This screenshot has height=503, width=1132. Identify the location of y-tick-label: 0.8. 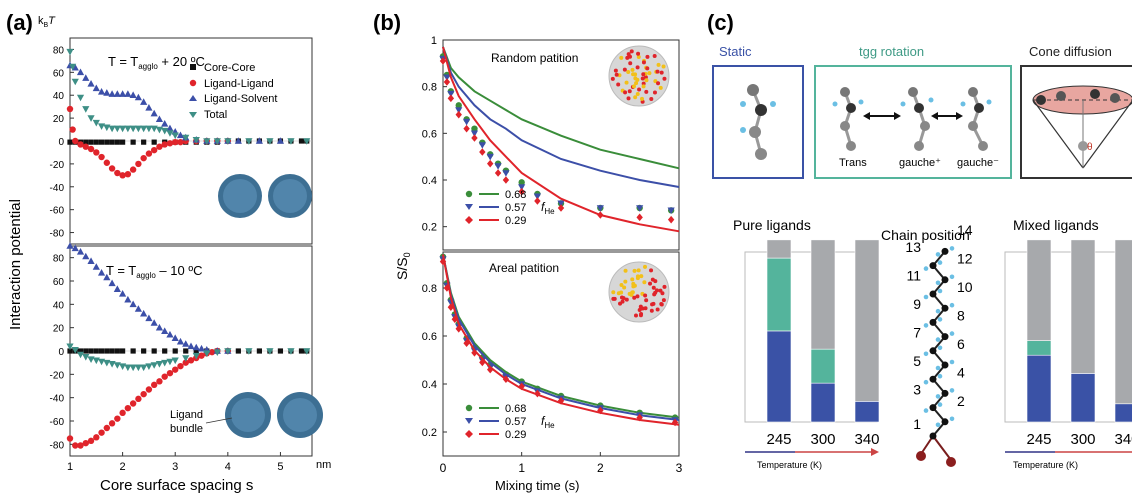
(429, 289).